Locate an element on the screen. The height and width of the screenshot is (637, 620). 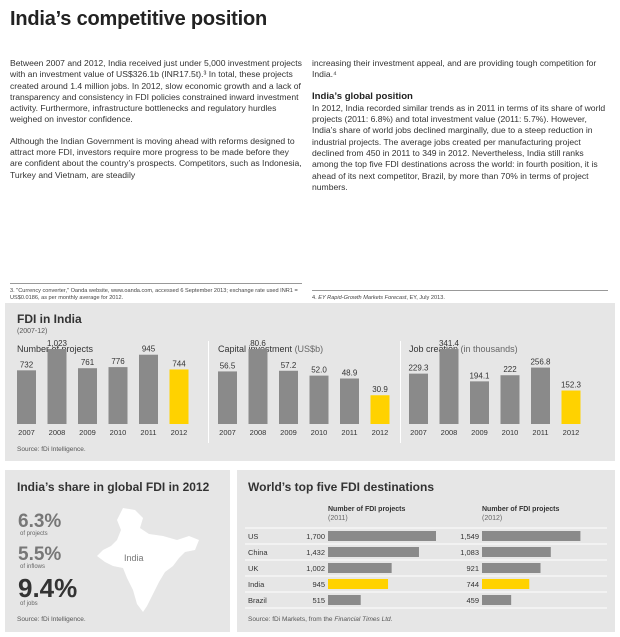
data-label: 732 is located at coordinates (27, 364).